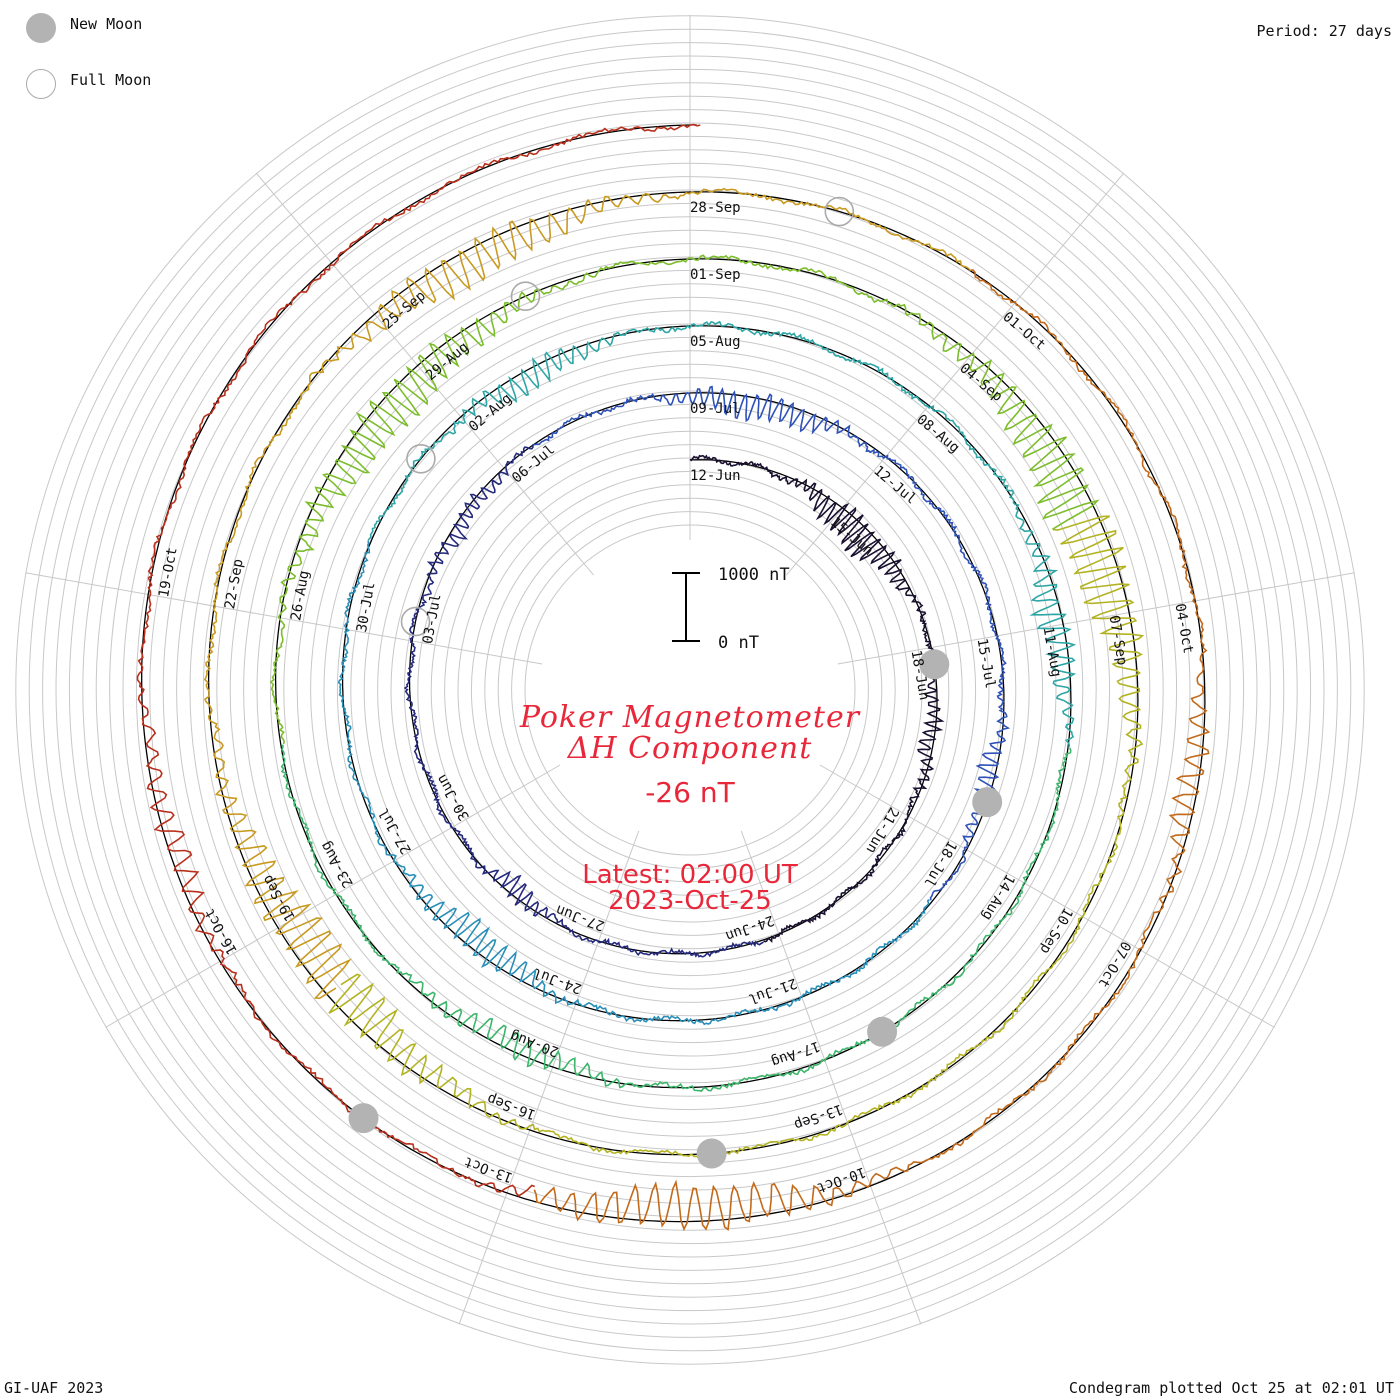 This screenshot has width=1400, height=1400. What do you see at coordinates (41, 84) in the screenshot?
I see `full-moon-icon` at bounding box center [41, 84].